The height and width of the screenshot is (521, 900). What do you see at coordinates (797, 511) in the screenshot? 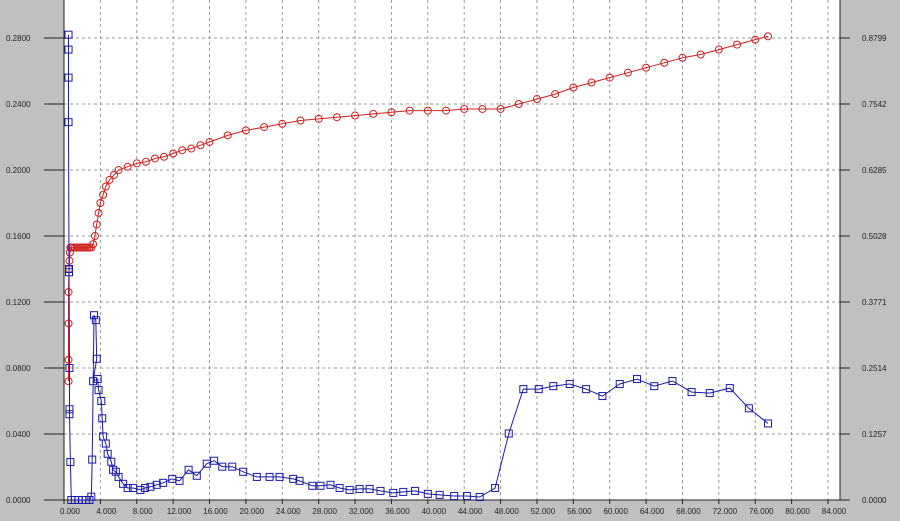
I see `x-tick-label: 80.000` at bounding box center [797, 511].